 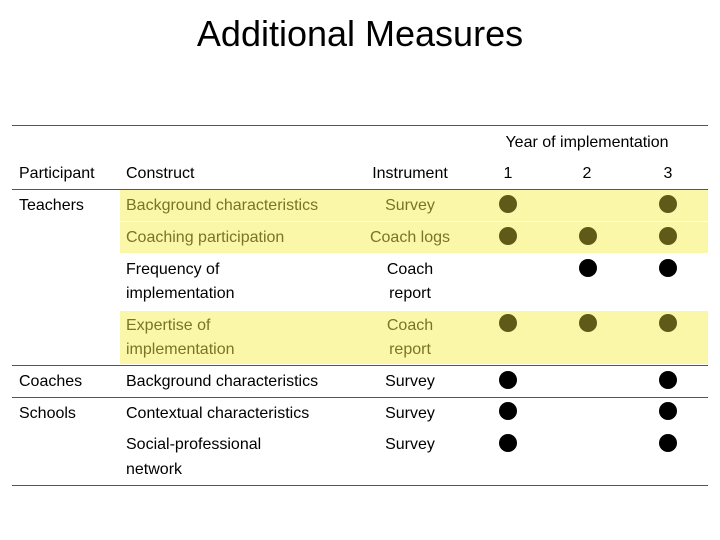 What do you see at coordinates (587, 173) in the screenshot?
I see `year-2-header: 2` at bounding box center [587, 173].